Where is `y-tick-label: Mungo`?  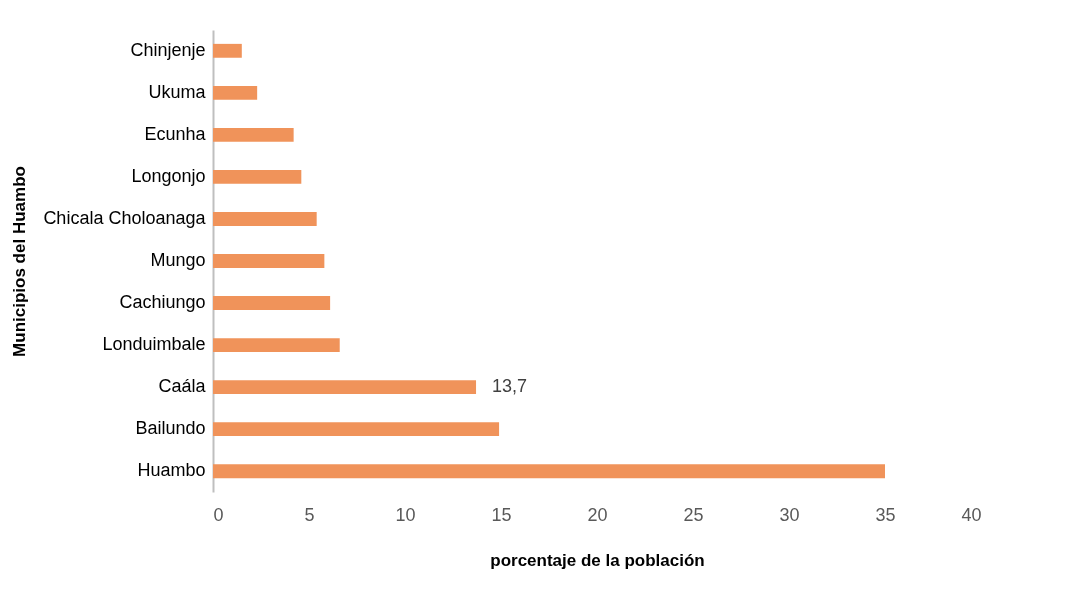
y-tick-label: Mungo is located at coordinates (178, 260).